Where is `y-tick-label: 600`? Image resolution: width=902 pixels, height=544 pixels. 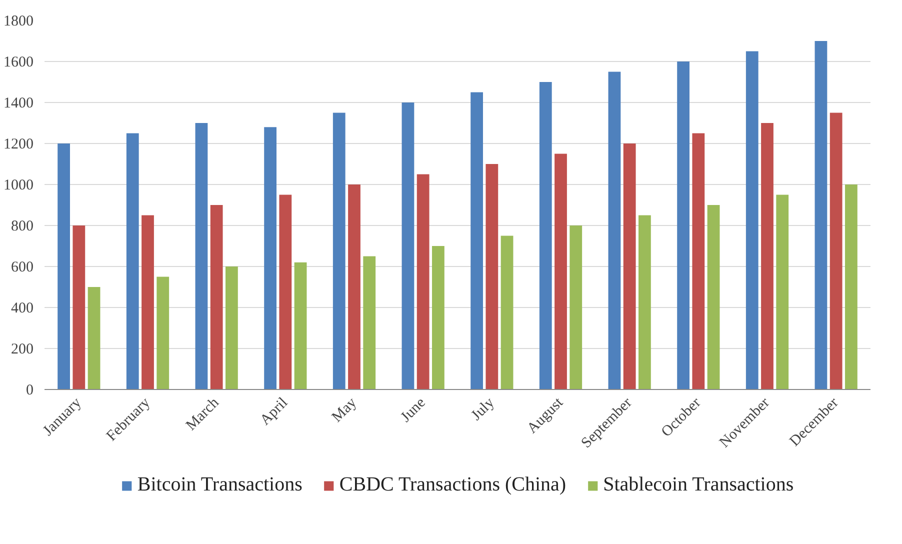 y-tick-label: 600 is located at coordinates (22, 268).